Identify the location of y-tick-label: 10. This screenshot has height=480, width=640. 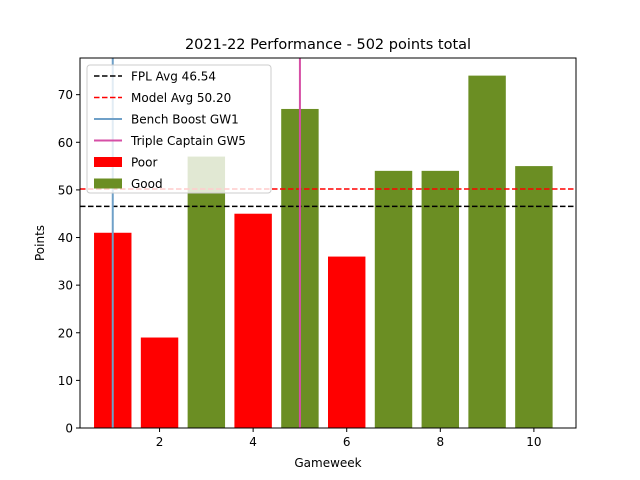
(65, 381).